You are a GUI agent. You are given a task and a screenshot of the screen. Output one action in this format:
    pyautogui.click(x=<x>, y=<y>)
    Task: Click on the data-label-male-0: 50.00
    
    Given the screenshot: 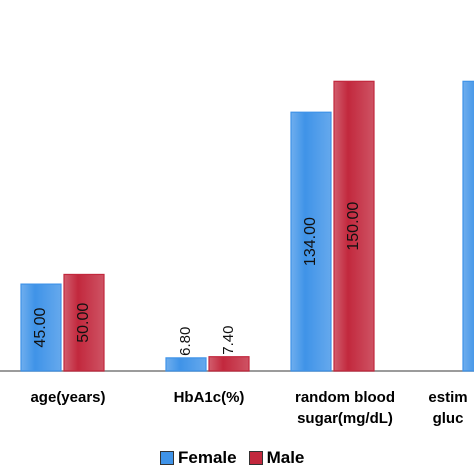 What is the action you would take?
    pyautogui.click(x=83, y=323)
    